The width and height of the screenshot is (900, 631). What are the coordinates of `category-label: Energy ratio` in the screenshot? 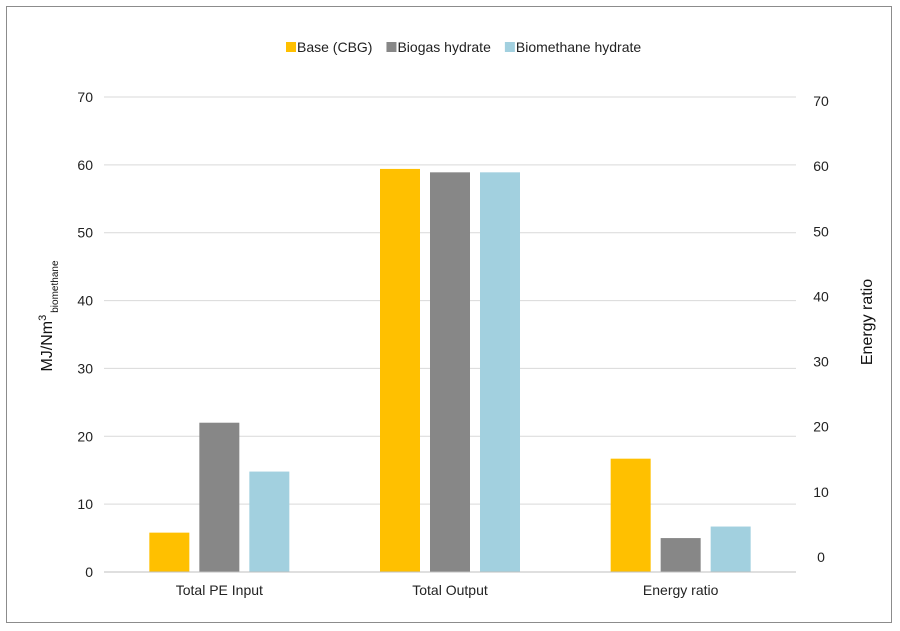 It's located at (681, 590).